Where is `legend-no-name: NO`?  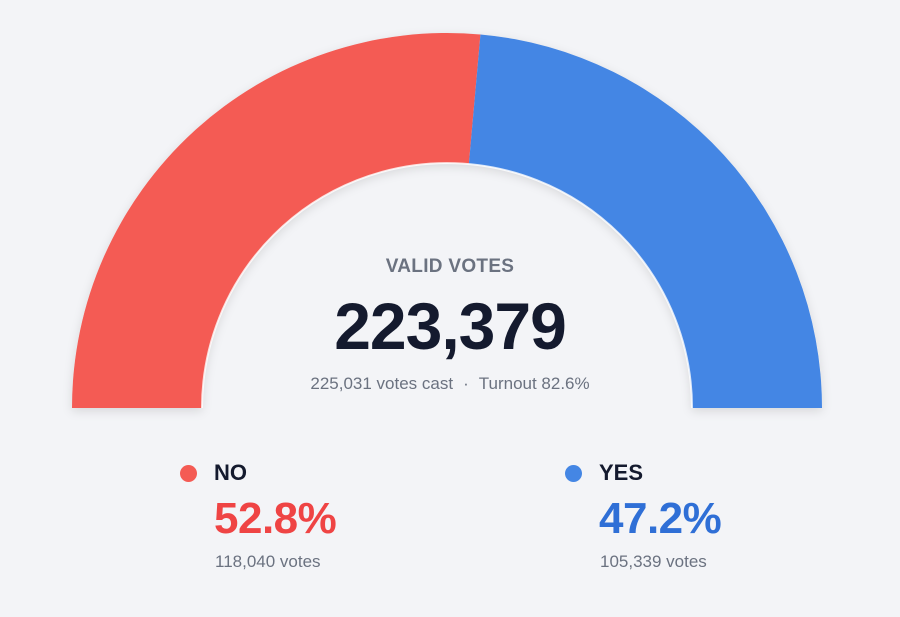
legend-no-name: NO is located at coordinates (230, 472).